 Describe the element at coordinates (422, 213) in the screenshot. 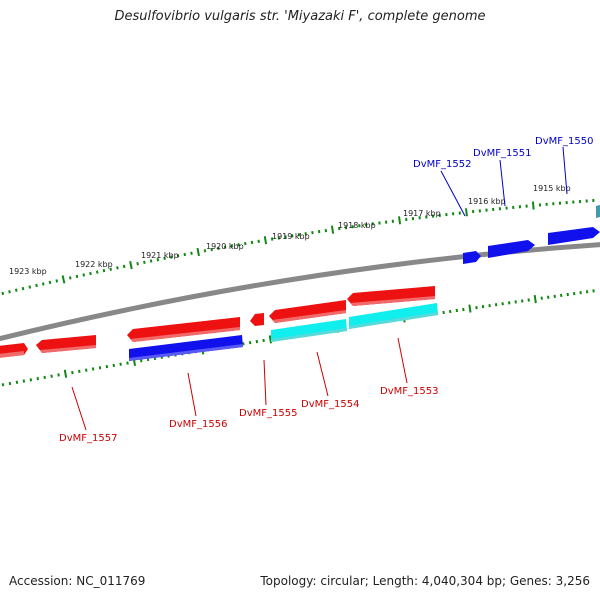

I see `kbp-label: 1917 kbp` at that location.